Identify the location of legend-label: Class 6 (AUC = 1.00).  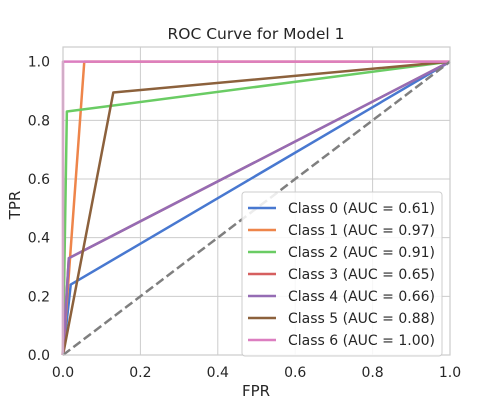
(361, 341).